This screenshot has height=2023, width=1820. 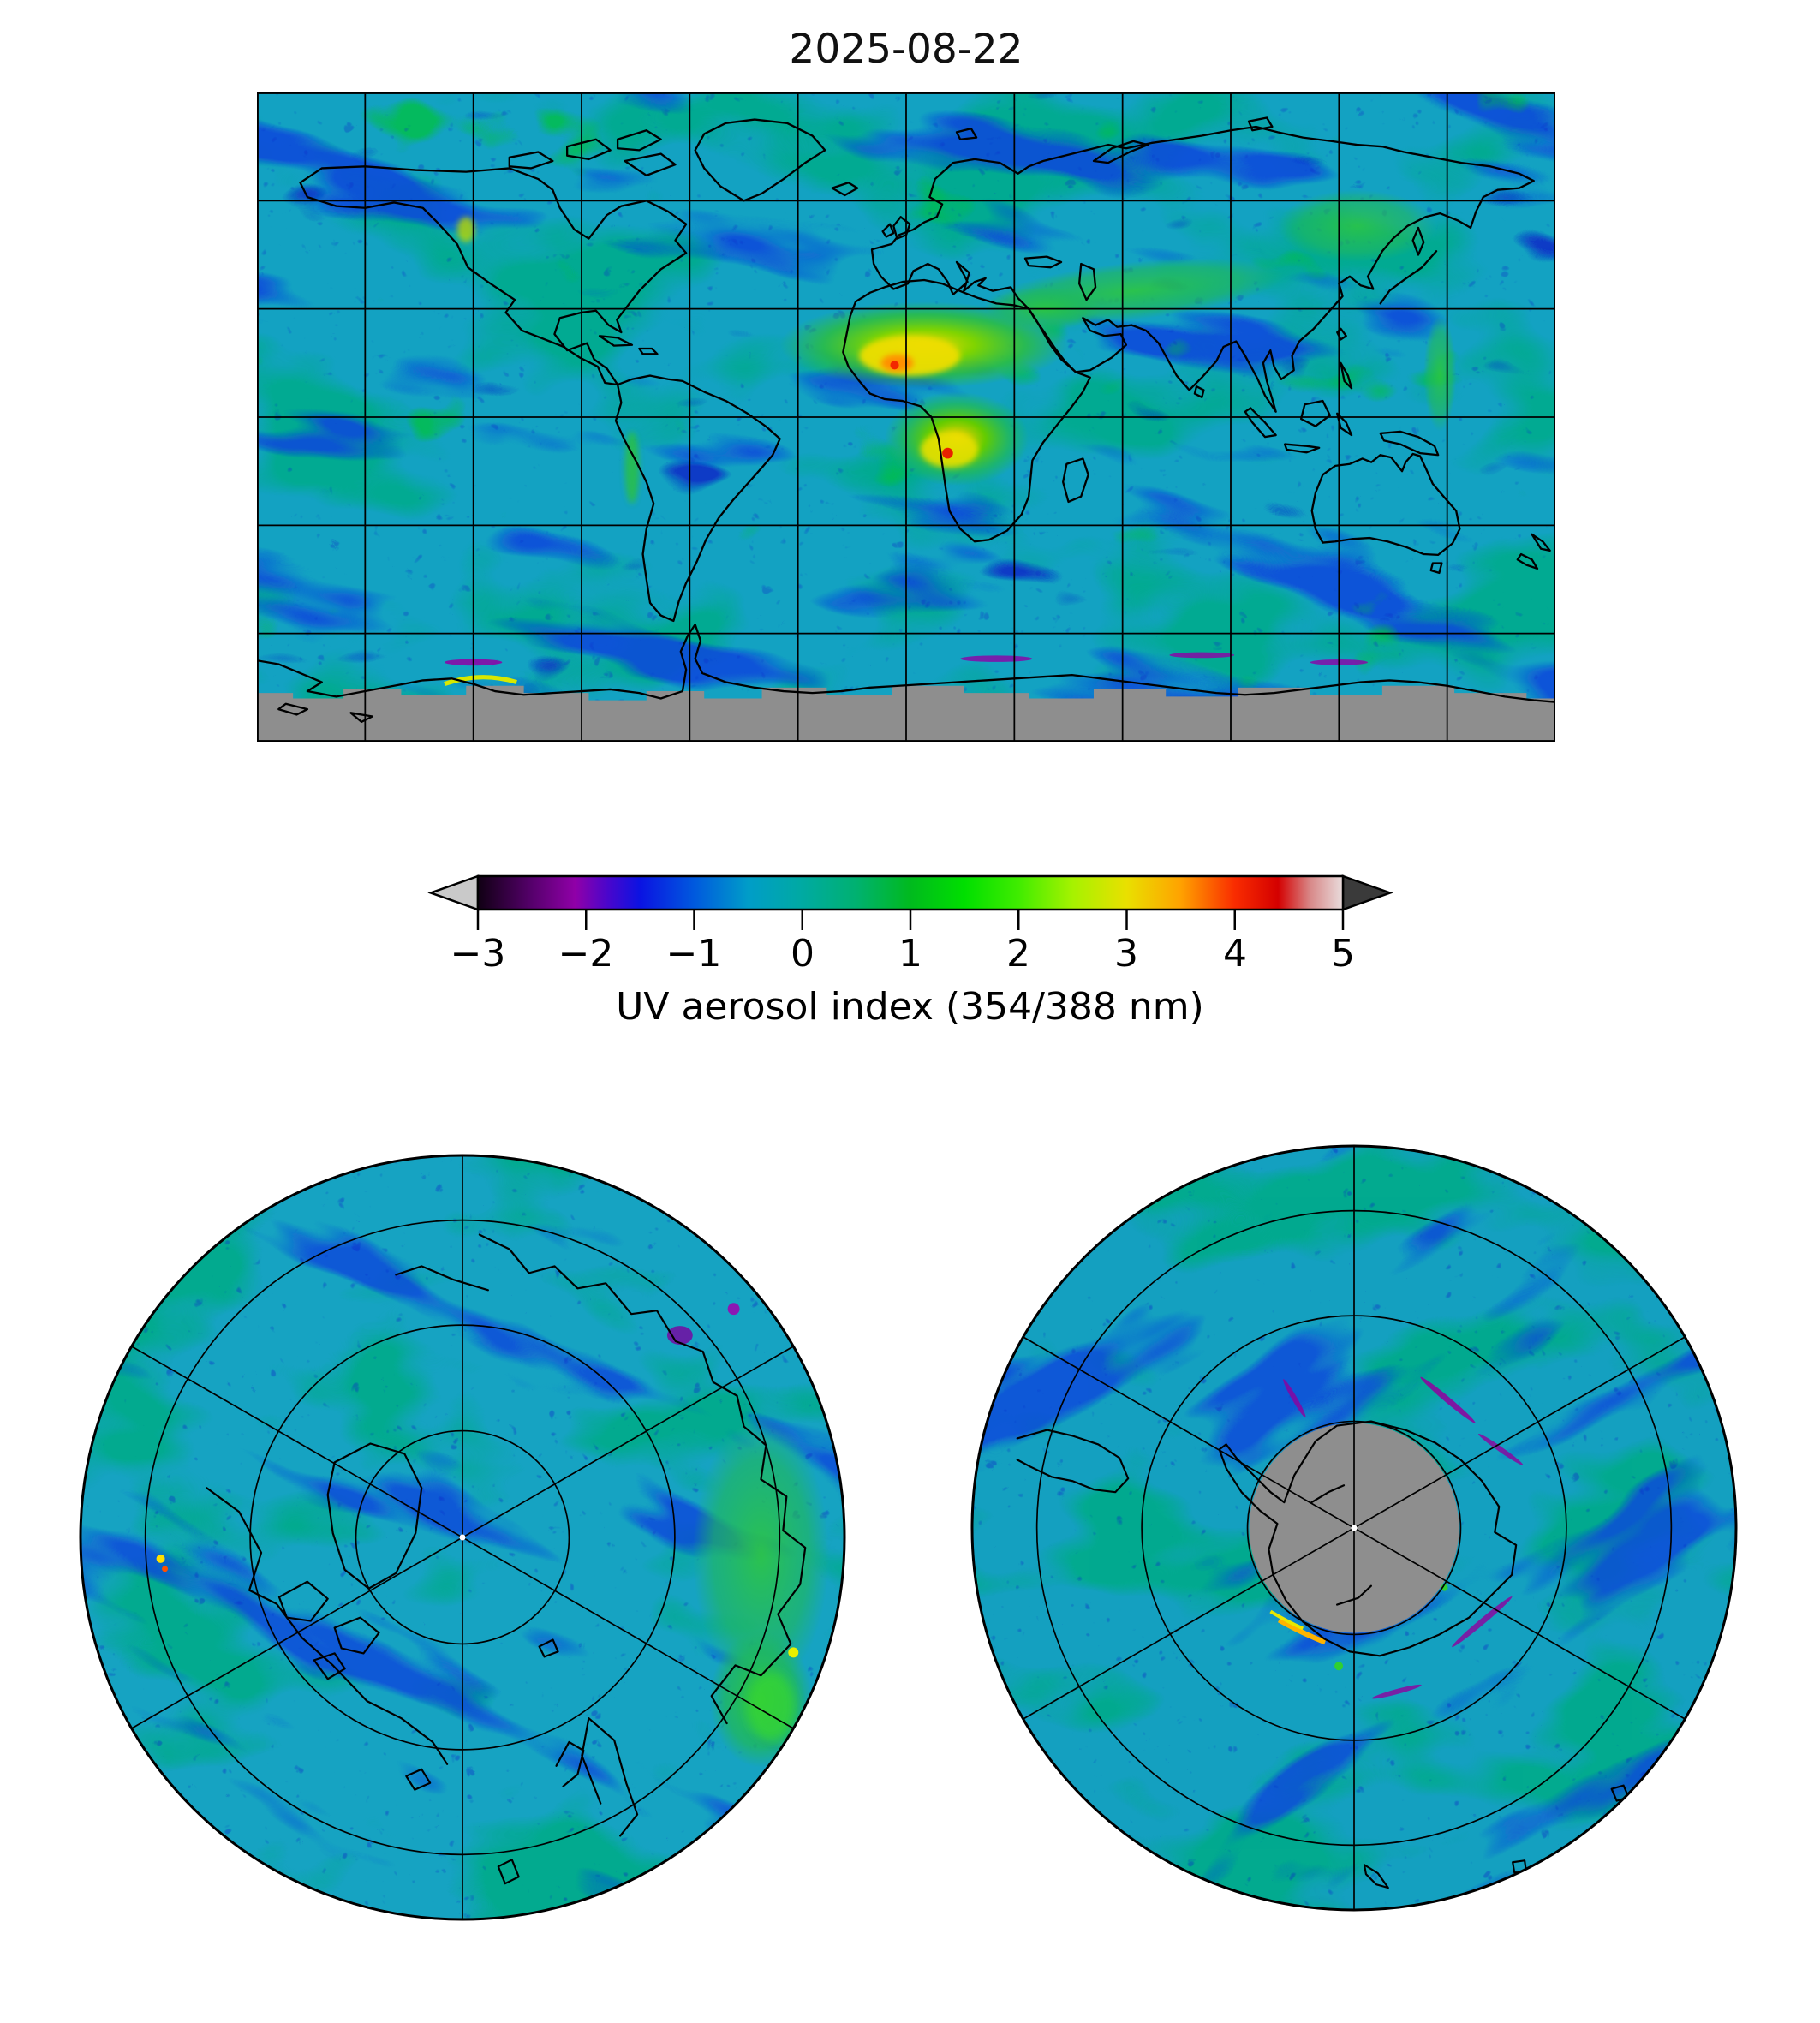 I want to click on colorbar-tick-label: −2, so click(x=586, y=954).